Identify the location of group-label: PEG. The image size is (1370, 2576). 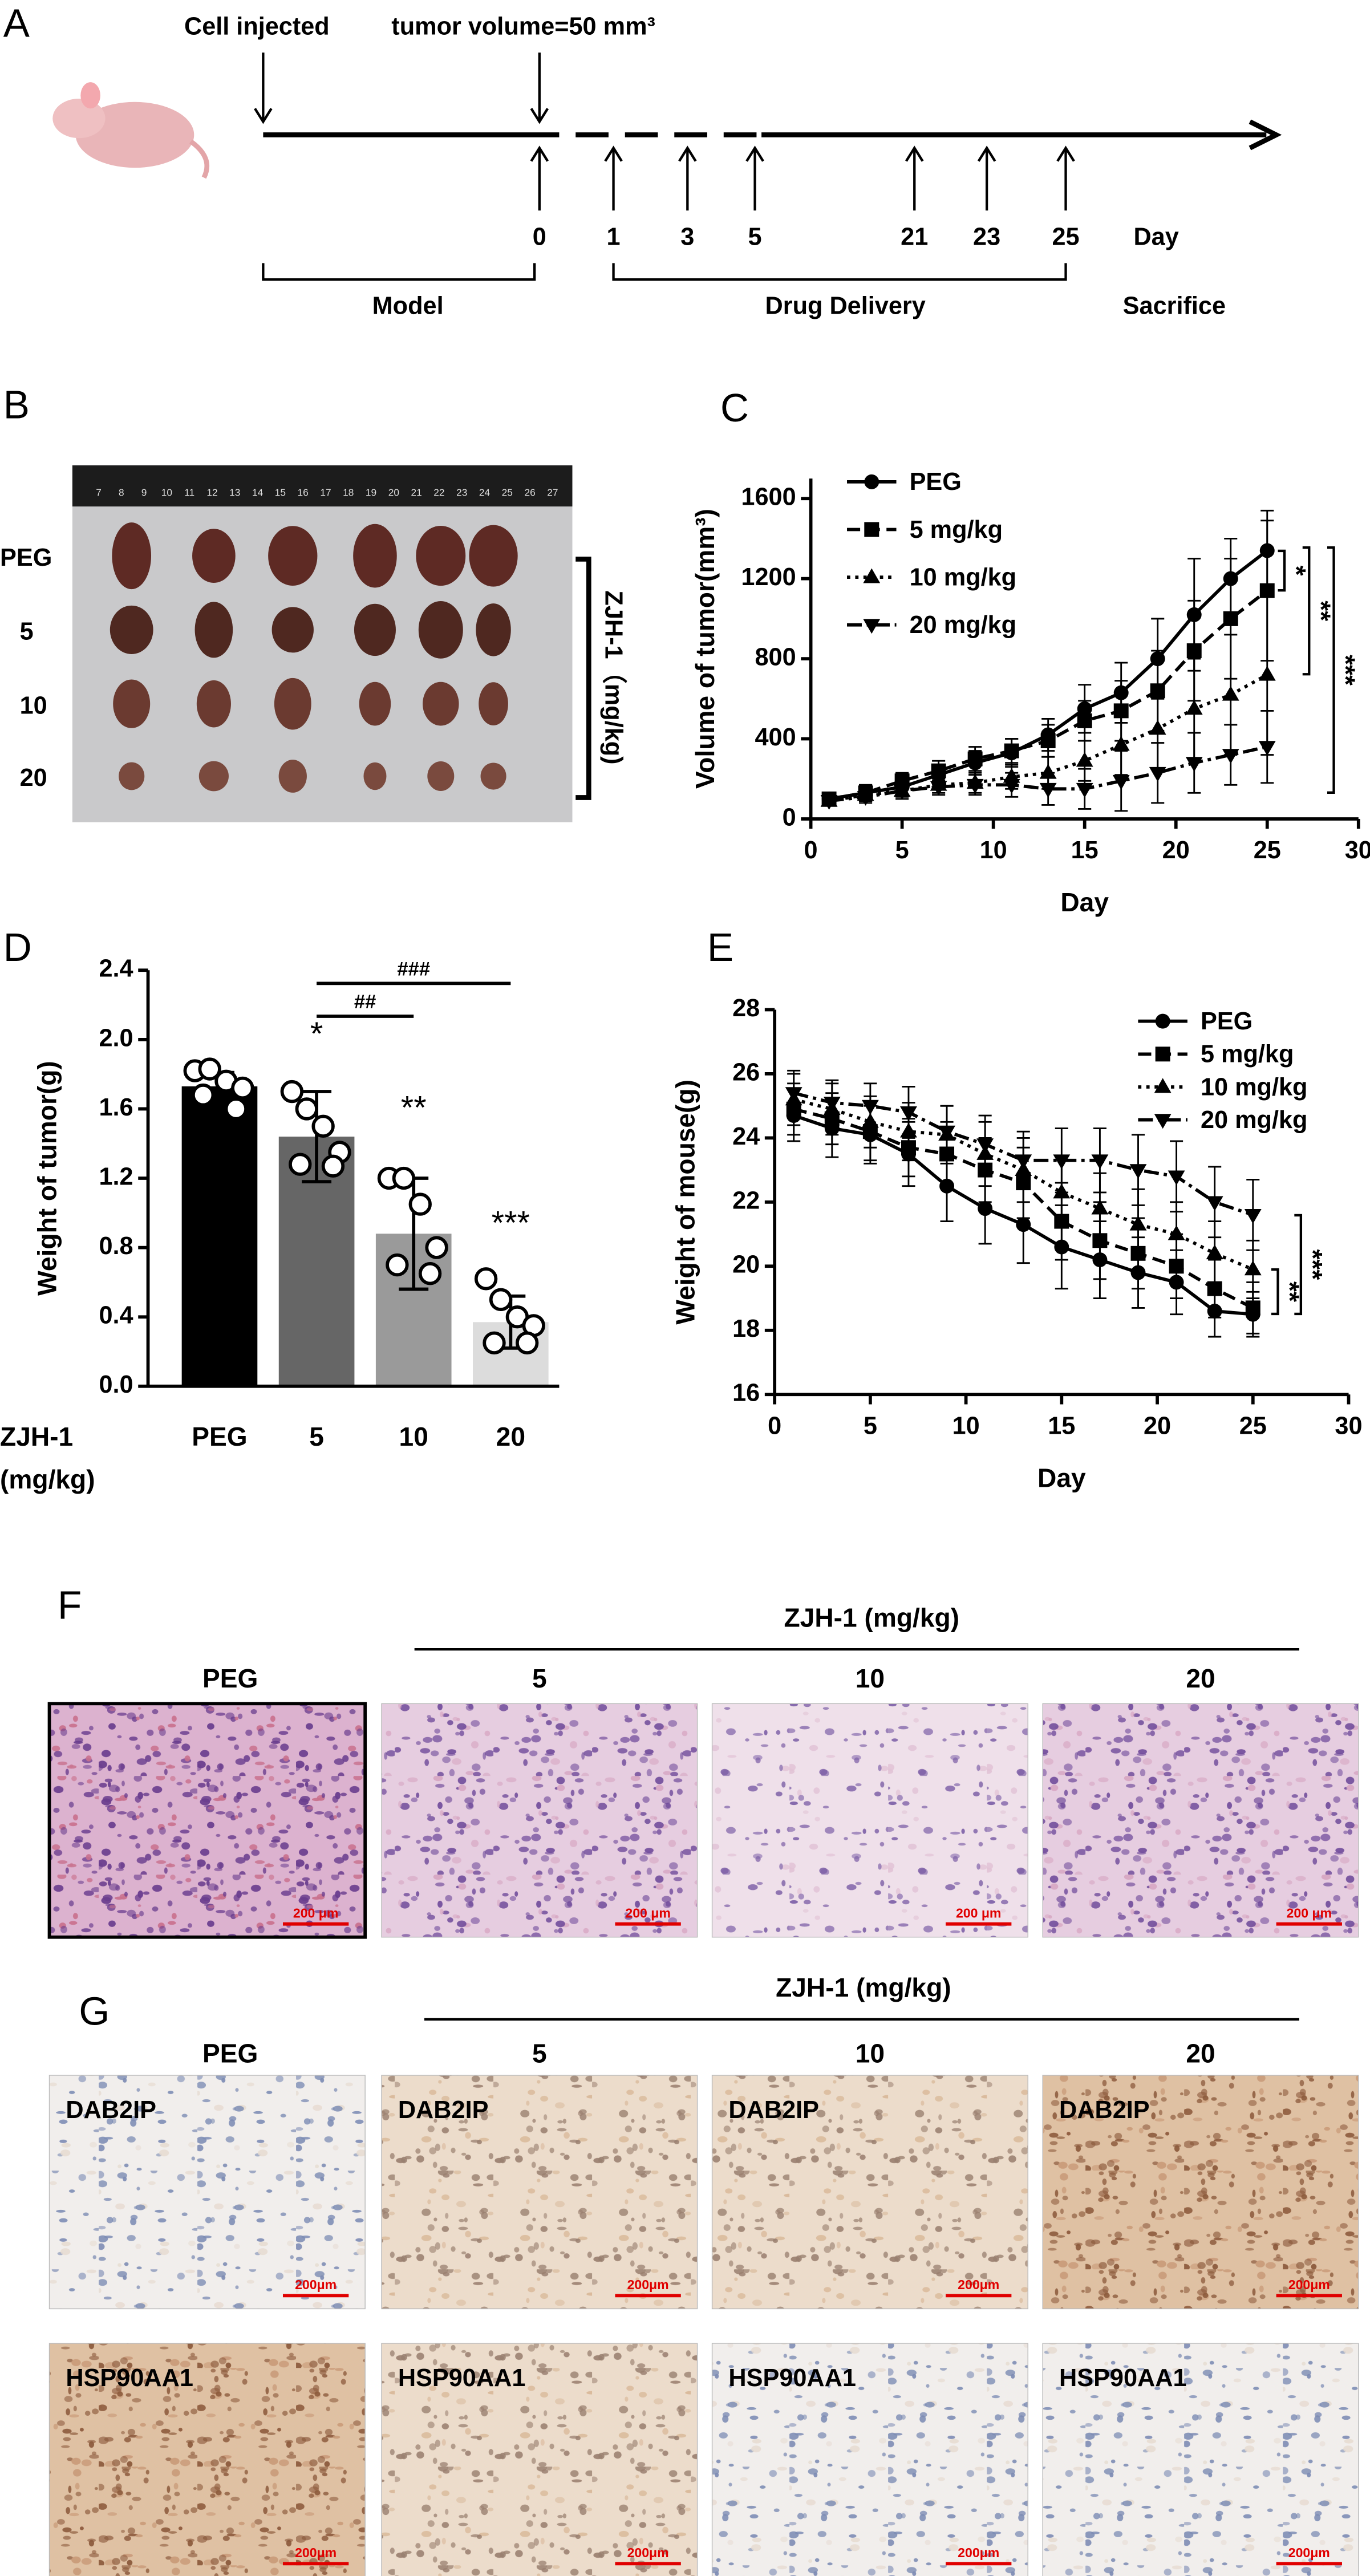
(230, 2053).